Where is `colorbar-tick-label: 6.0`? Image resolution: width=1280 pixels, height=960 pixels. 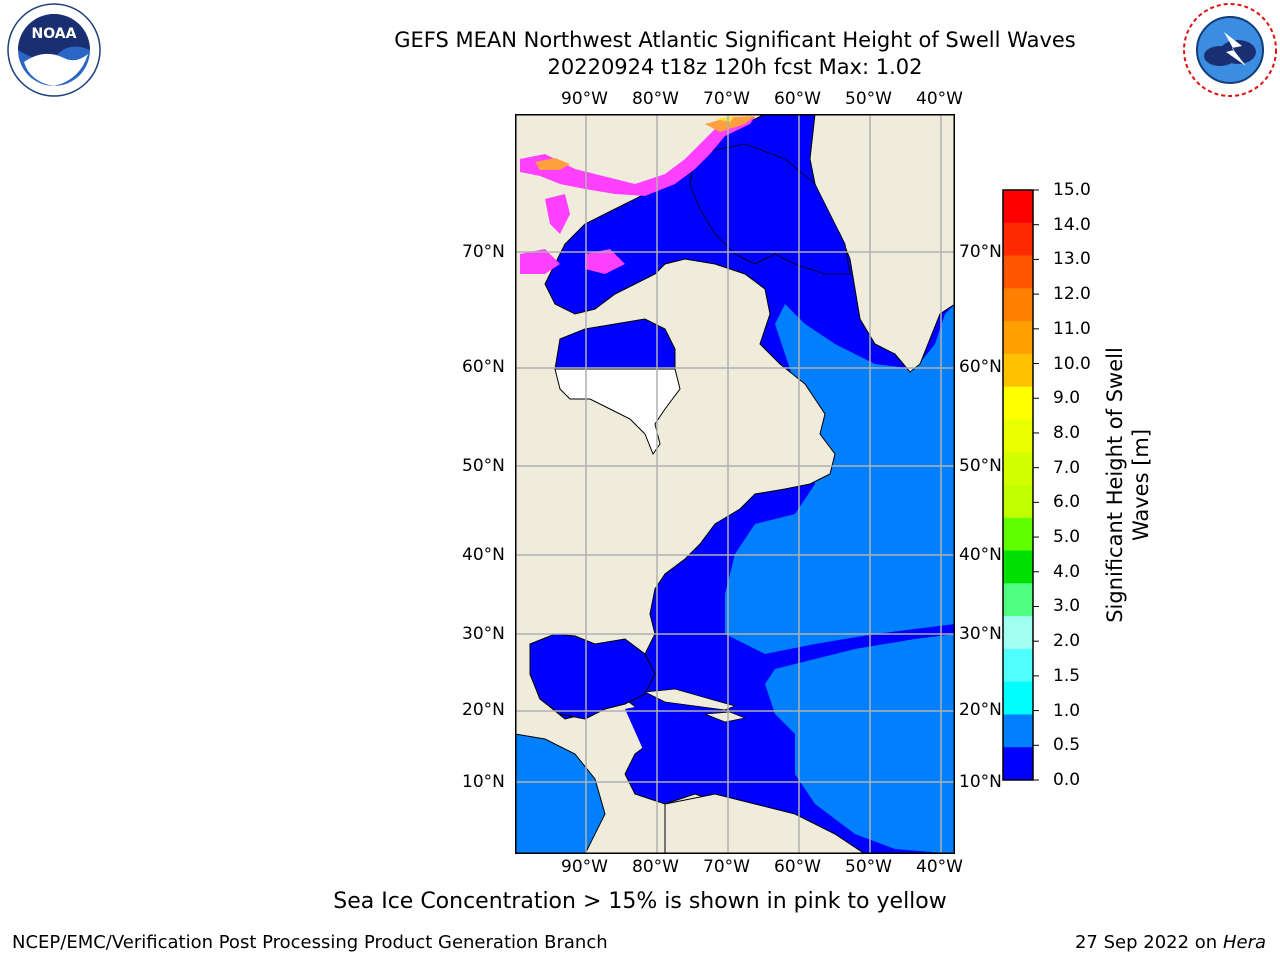
colorbar-tick-label: 6.0 is located at coordinates (1067, 502).